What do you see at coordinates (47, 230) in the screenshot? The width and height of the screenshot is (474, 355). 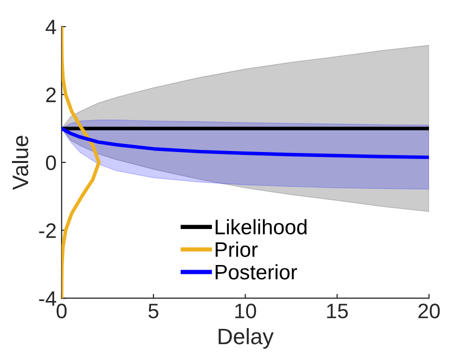 I see `y-tick-label: -2` at bounding box center [47, 230].